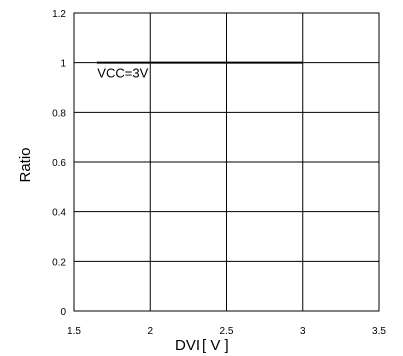  I want to click on x-tick-label: 1.5, so click(74, 331).